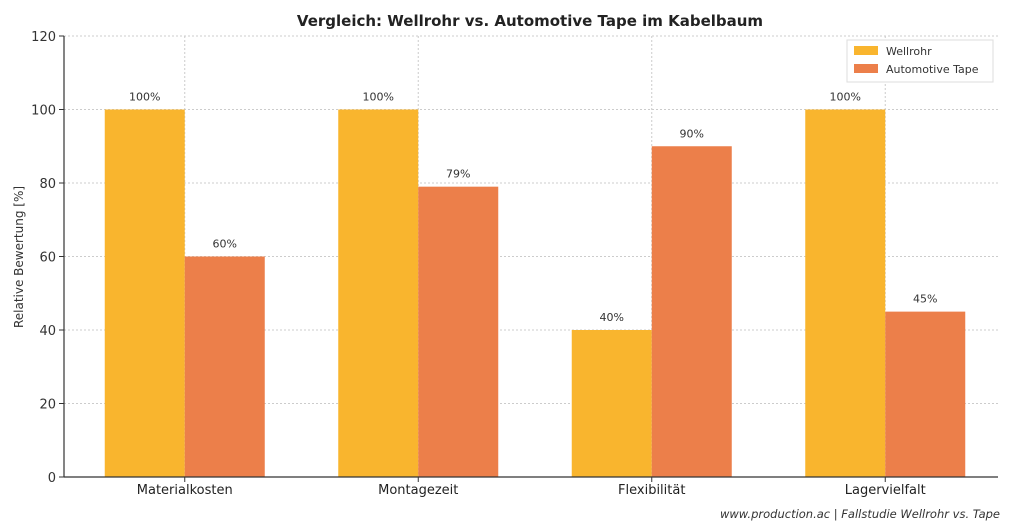 Image resolution: width=1024 pixels, height=525 pixels. Describe the element at coordinates (418, 490) in the screenshot. I see `x-tick-label: Montagezeit` at that location.